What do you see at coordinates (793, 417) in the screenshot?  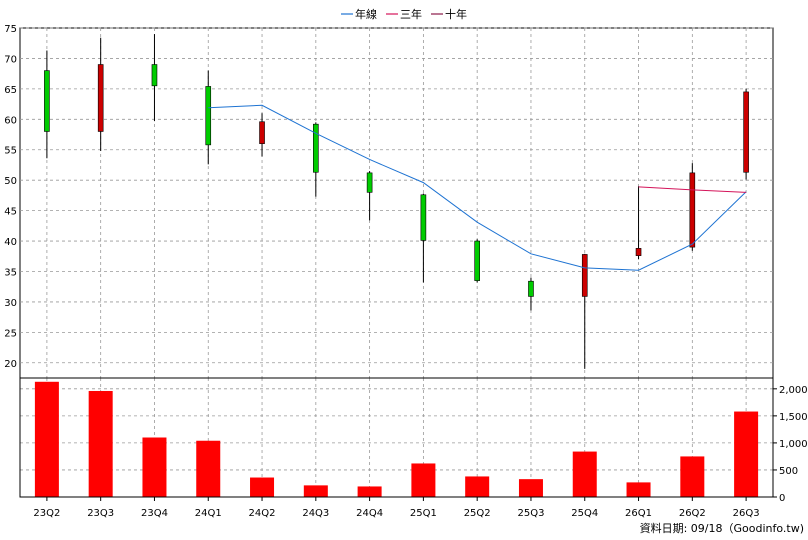 I see `volume-tick-label: 1,500` at bounding box center [793, 417].